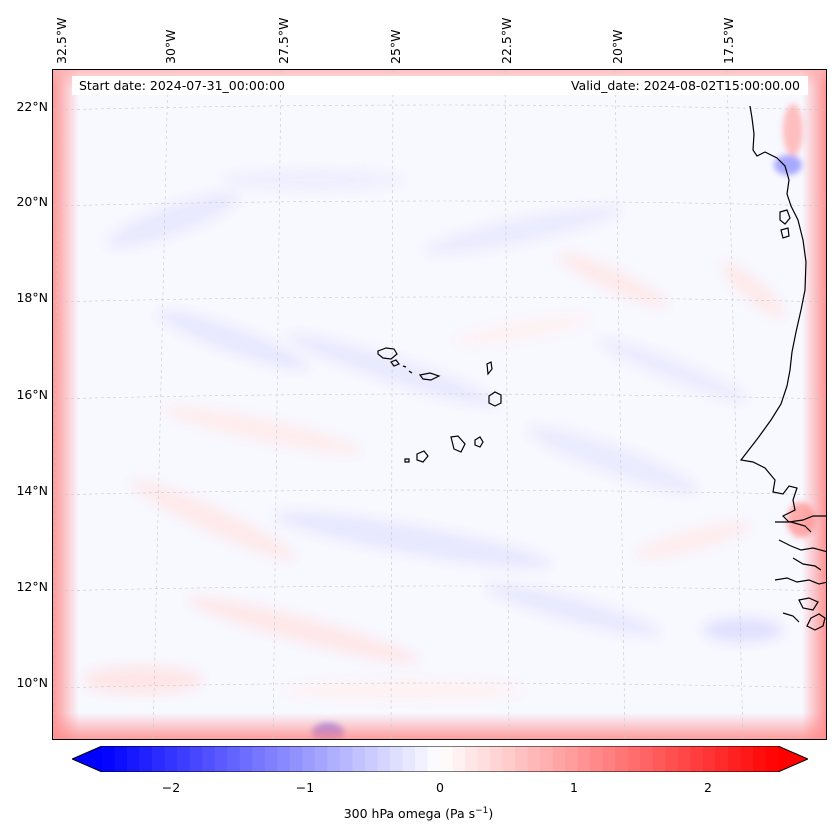 This screenshot has height=839, width=837. I want to click on lon-label-30w: 30°W, so click(170, 46).